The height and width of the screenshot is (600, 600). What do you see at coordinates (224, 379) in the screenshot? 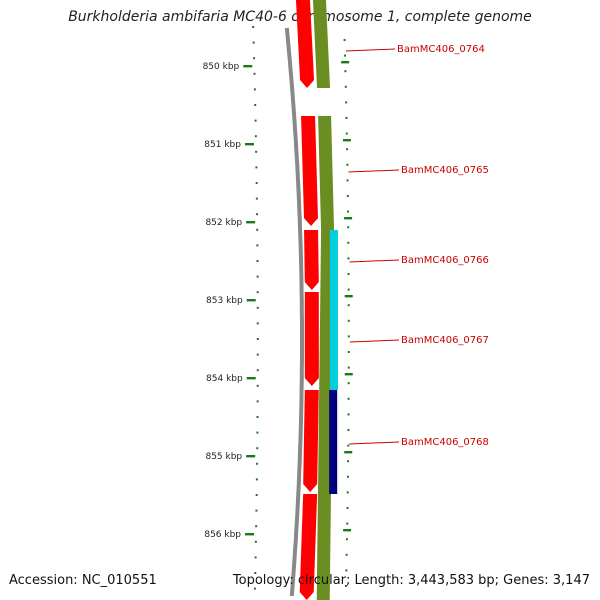
I see `kbp-label: 854 kbp` at bounding box center [224, 379].